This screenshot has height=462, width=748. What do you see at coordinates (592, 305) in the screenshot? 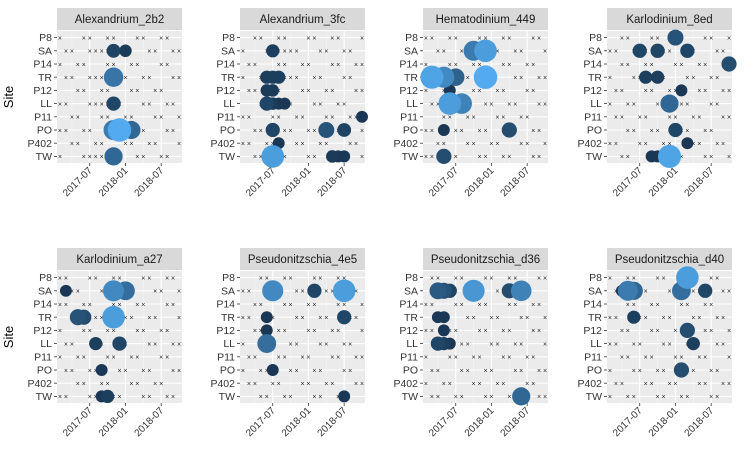
I see `y-tick-label: P14` at bounding box center [592, 305].